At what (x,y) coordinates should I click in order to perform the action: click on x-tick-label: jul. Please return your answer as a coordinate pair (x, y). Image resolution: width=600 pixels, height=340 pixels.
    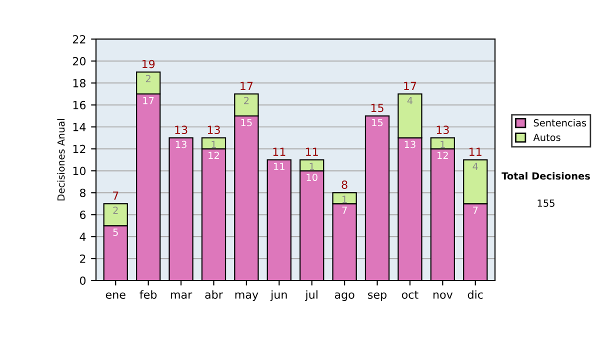
    Looking at the image, I should click on (311, 295).